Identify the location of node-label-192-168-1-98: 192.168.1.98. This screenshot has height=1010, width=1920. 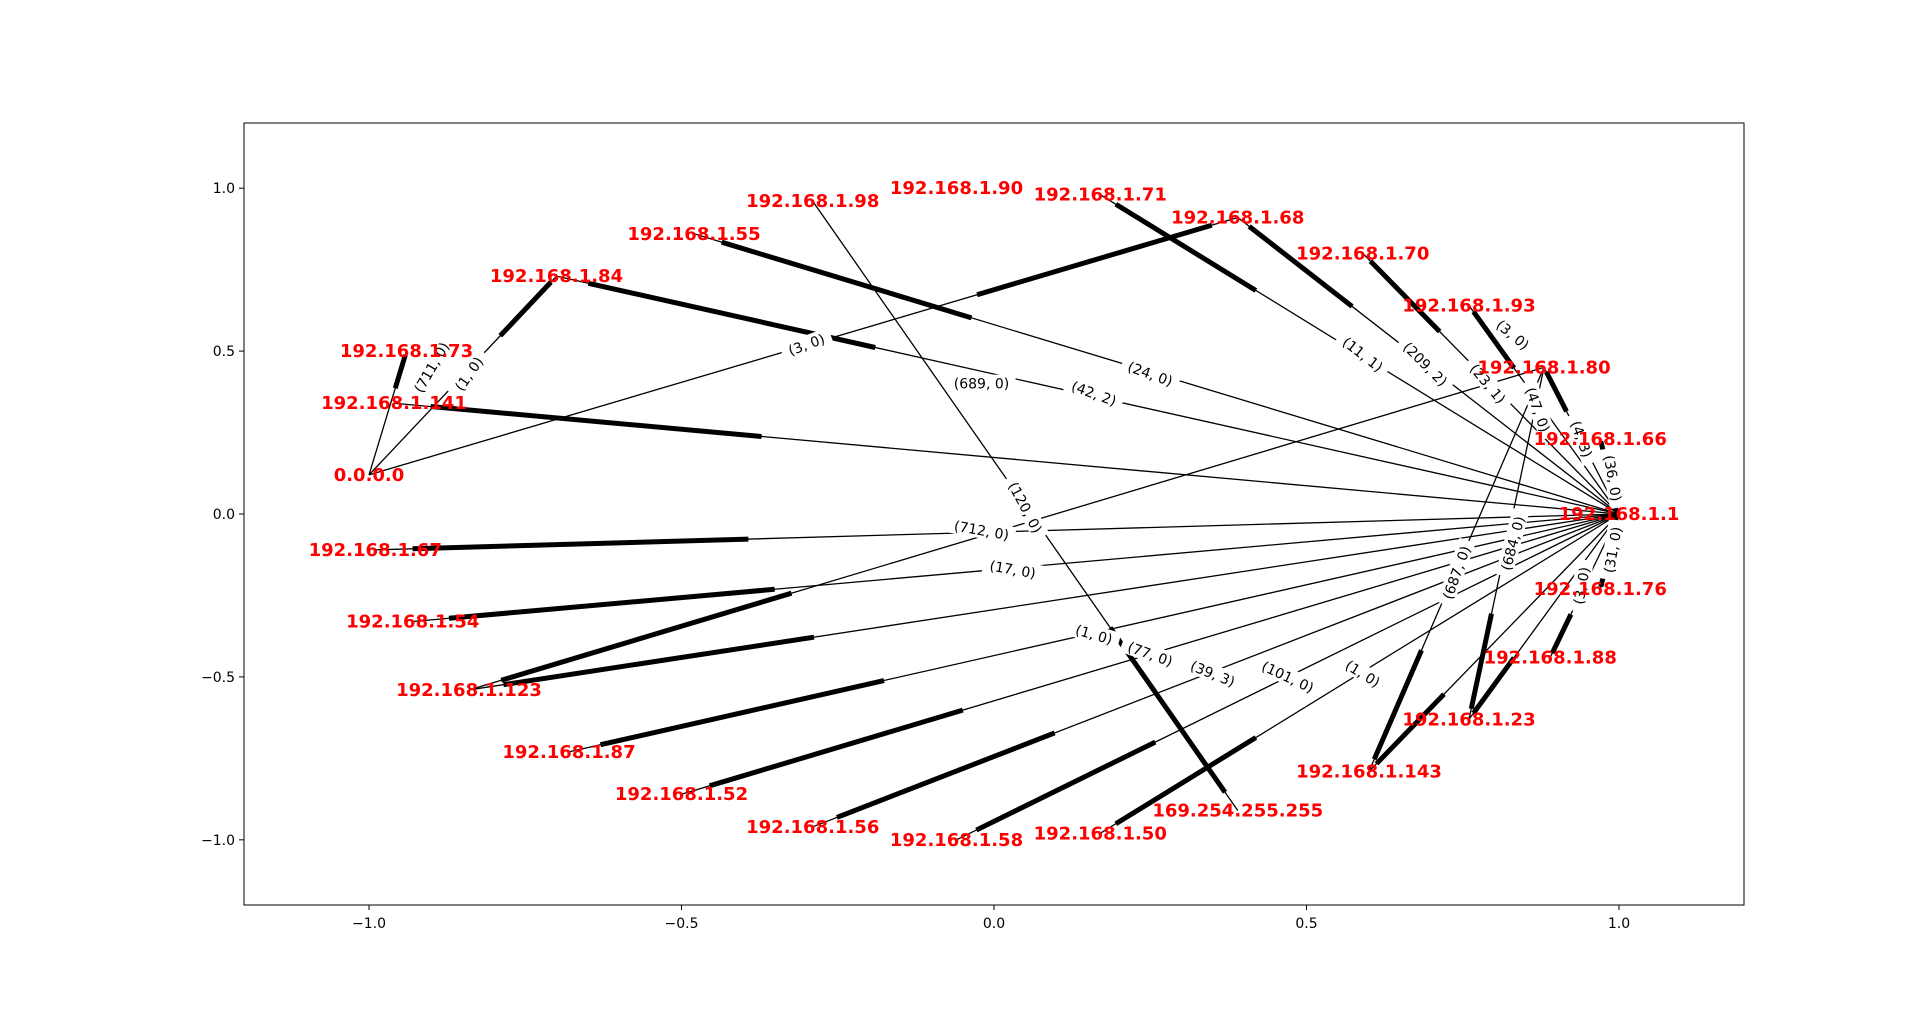
(812, 201).